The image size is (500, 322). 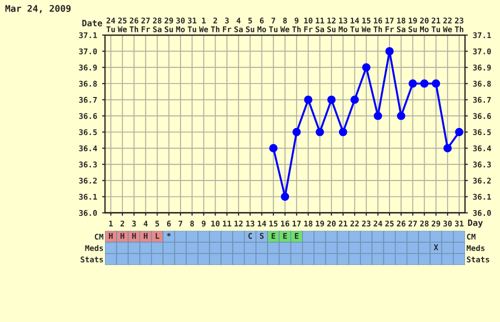 What do you see at coordinates (38, 9) in the screenshot?
I see `chart-title: Mar 24, 2009` at bounding box center [38, 9].